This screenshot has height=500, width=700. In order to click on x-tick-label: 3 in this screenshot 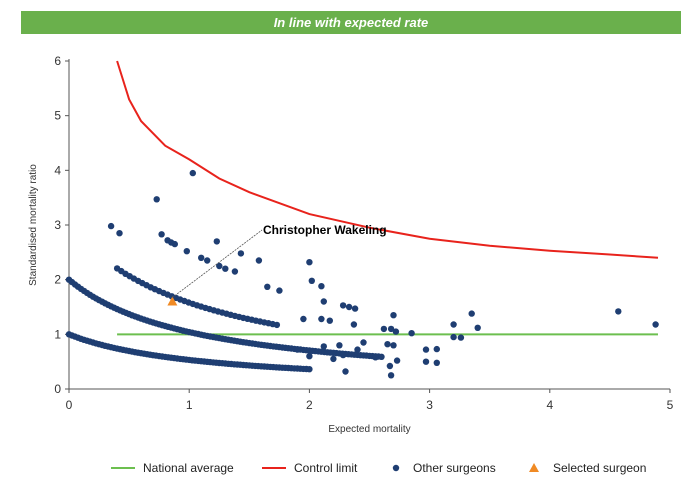, I will do `click(429, 405)`.